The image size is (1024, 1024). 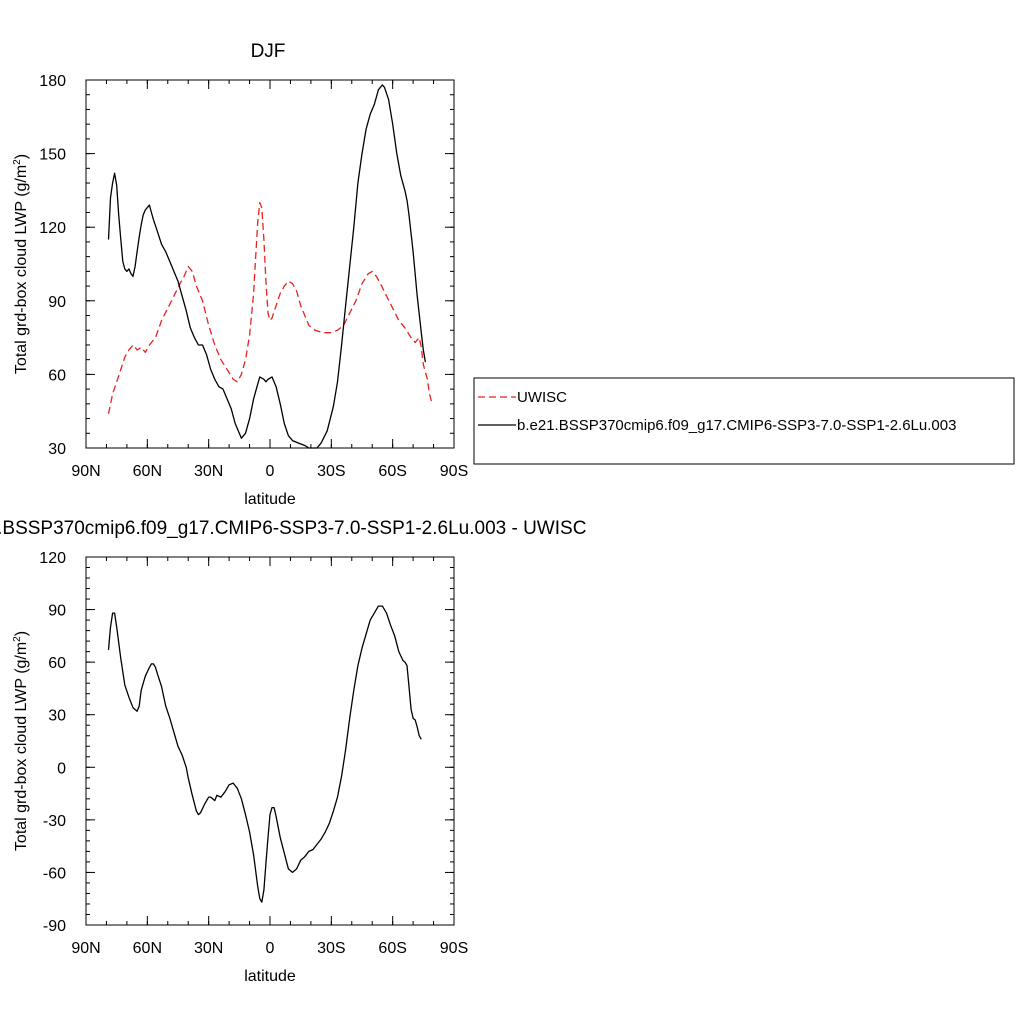 I want to click on series-line-b-e21-bssp370cmip6-f09-g17-cmi, so click(x=267, y=266).